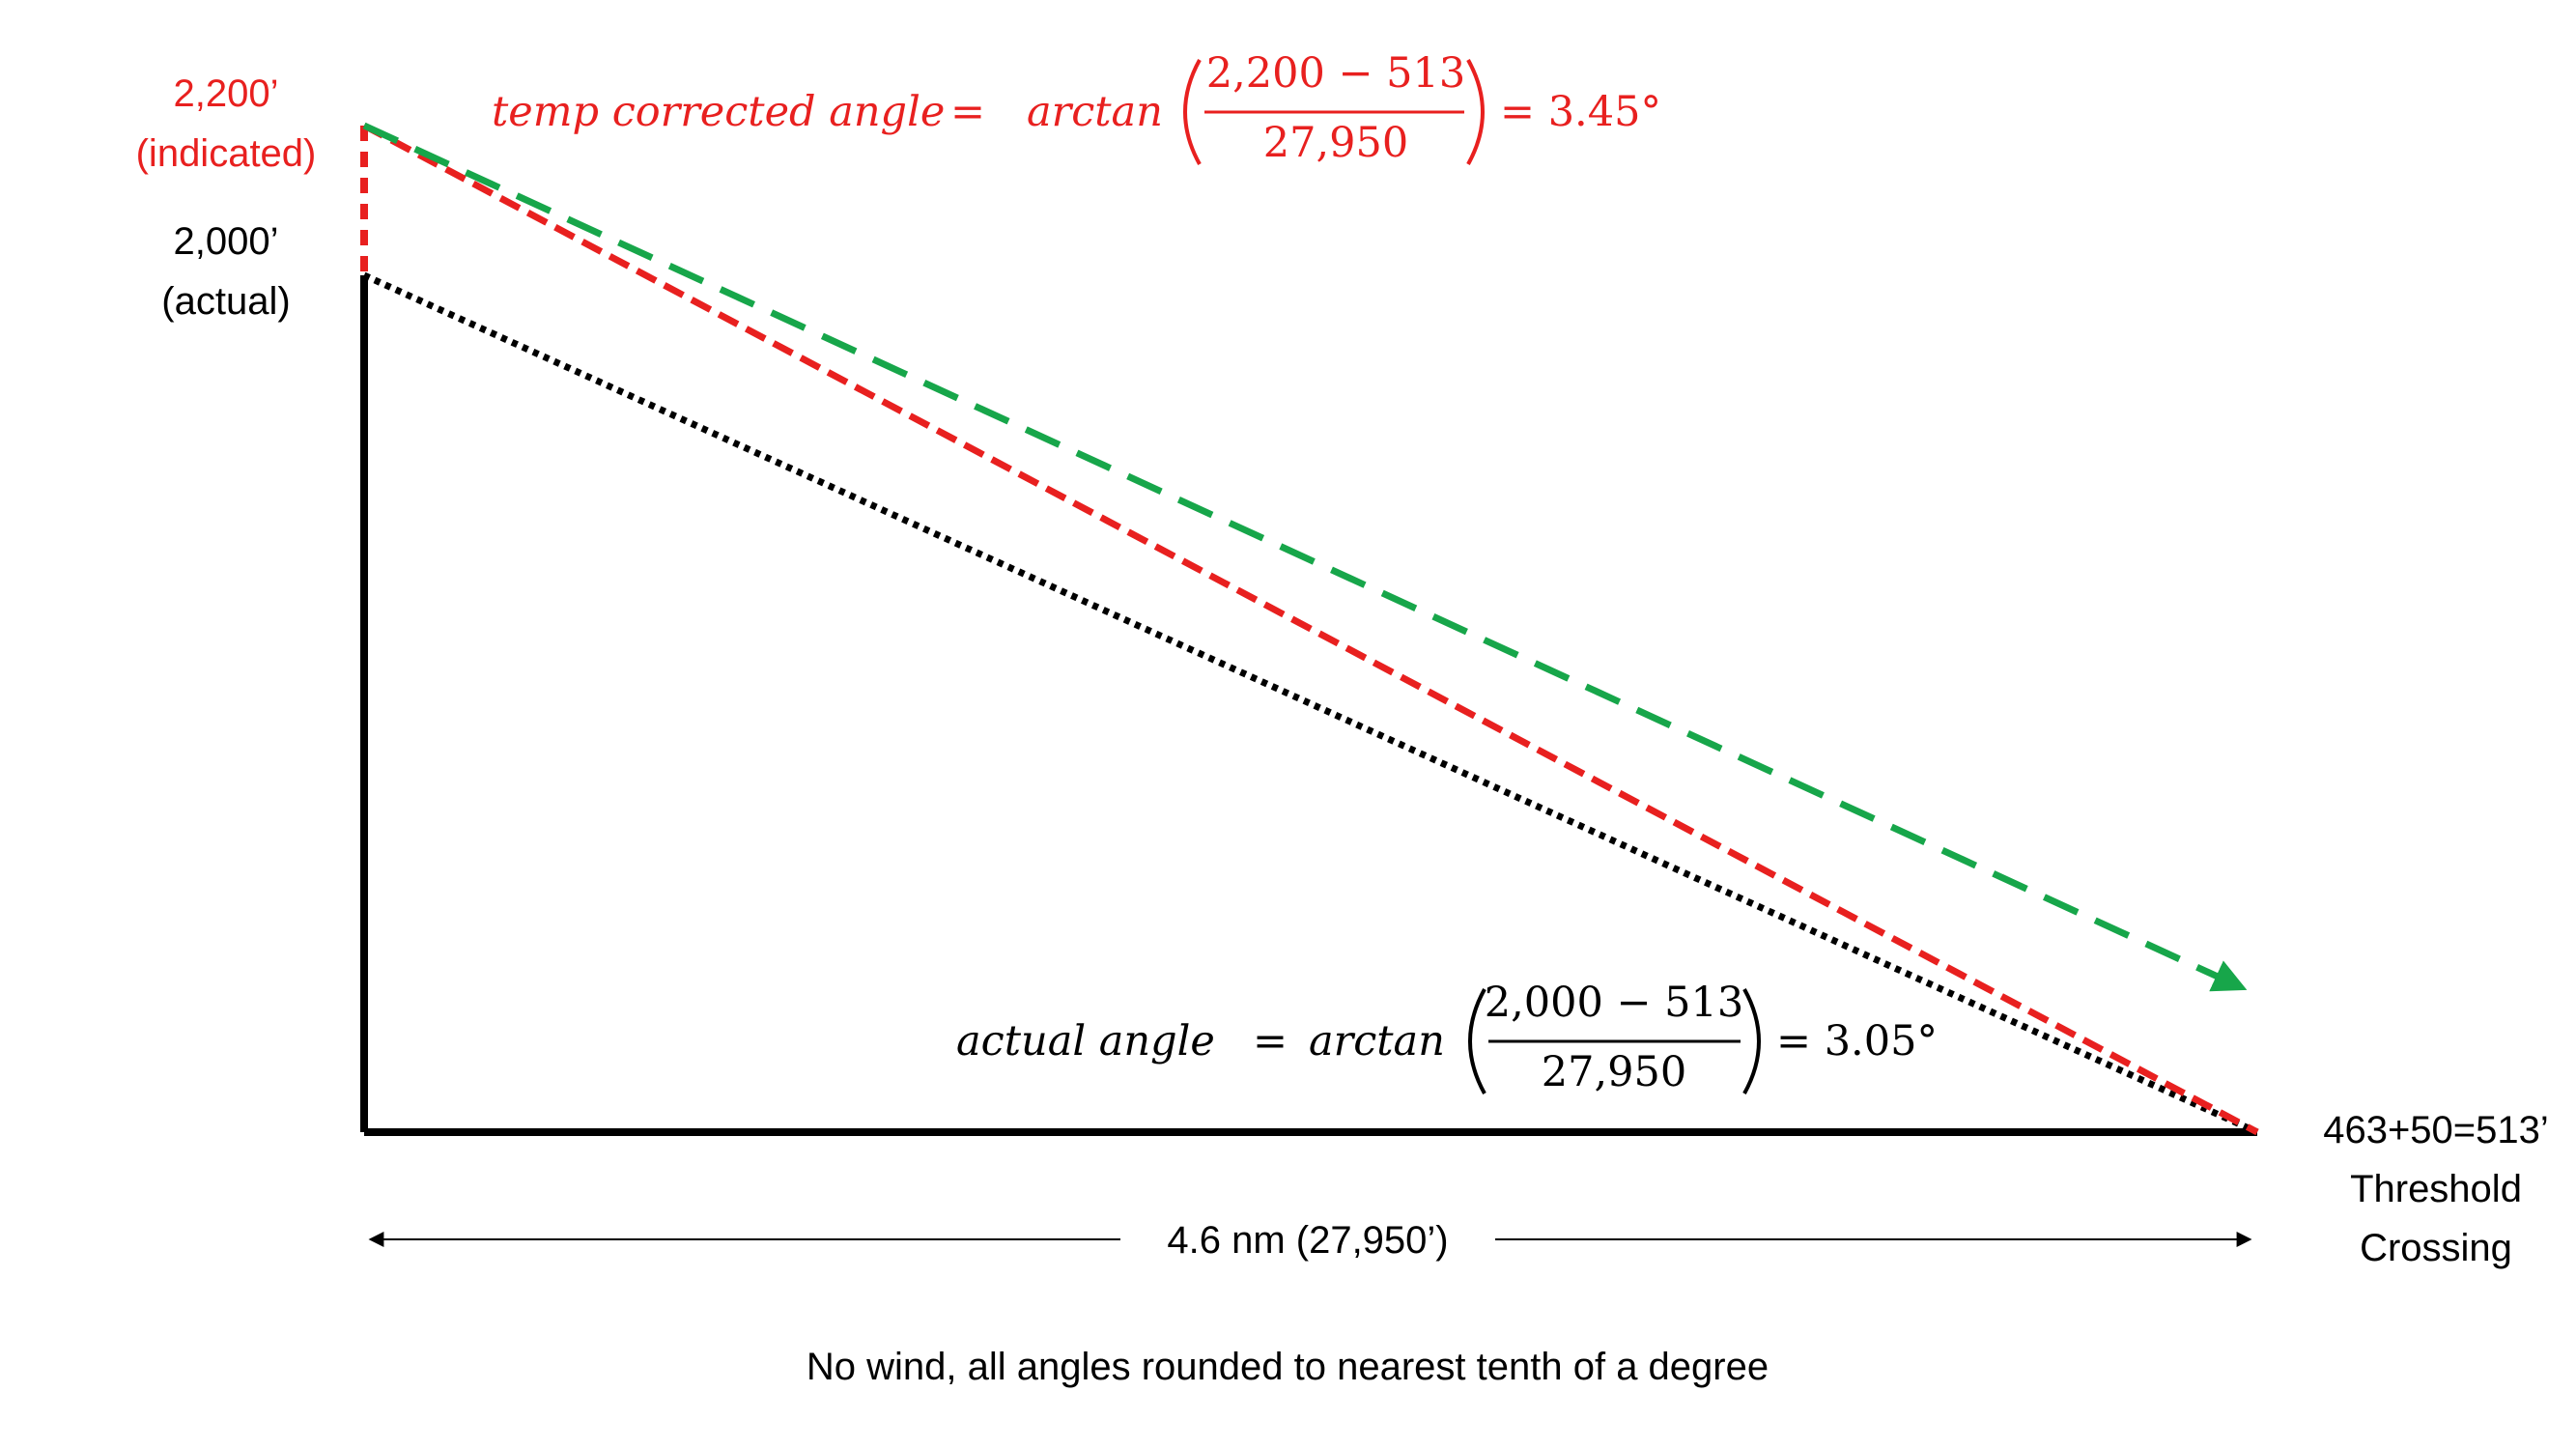 The width and height of the screenshot is (2576, 1449). What do you see at coordinates (967, 112) in the screenshot?
I see `temp-corrected-eq-sign: =` at bounding box center [967, 112].